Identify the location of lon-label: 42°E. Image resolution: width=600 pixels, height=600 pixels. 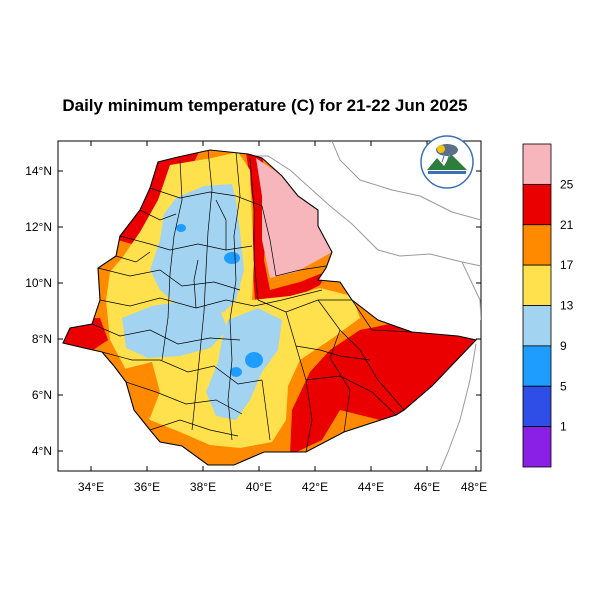
(315, 487).